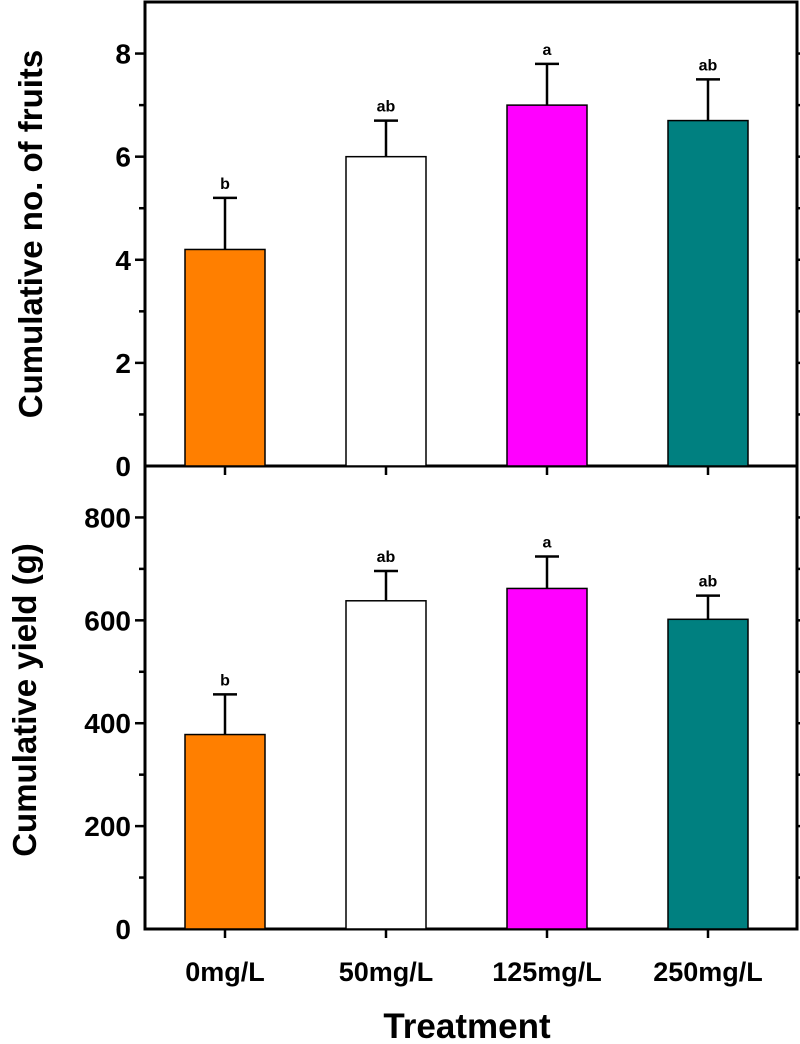 The width and height of the screenshot is (800, 1044). What do you see at coordinates (123, 466) in the screenshot?
I see `top-y-tick-label: 0` at bounding box center [123, 466].